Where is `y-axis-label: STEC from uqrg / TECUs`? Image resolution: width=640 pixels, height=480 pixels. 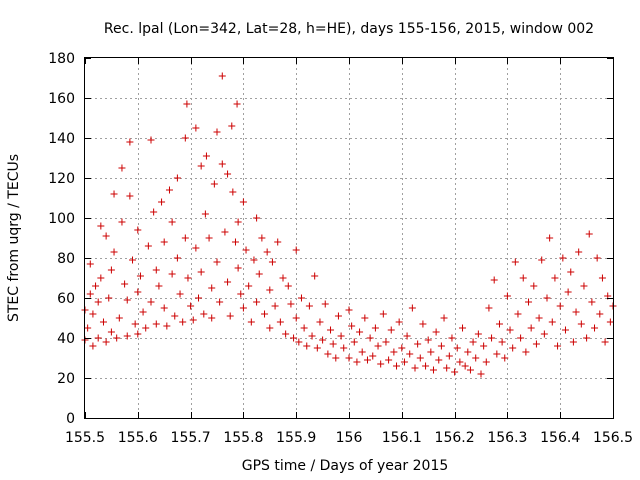 y-axis-label: STEC from uqrg / TECUs is located at coordinates (14, 238).